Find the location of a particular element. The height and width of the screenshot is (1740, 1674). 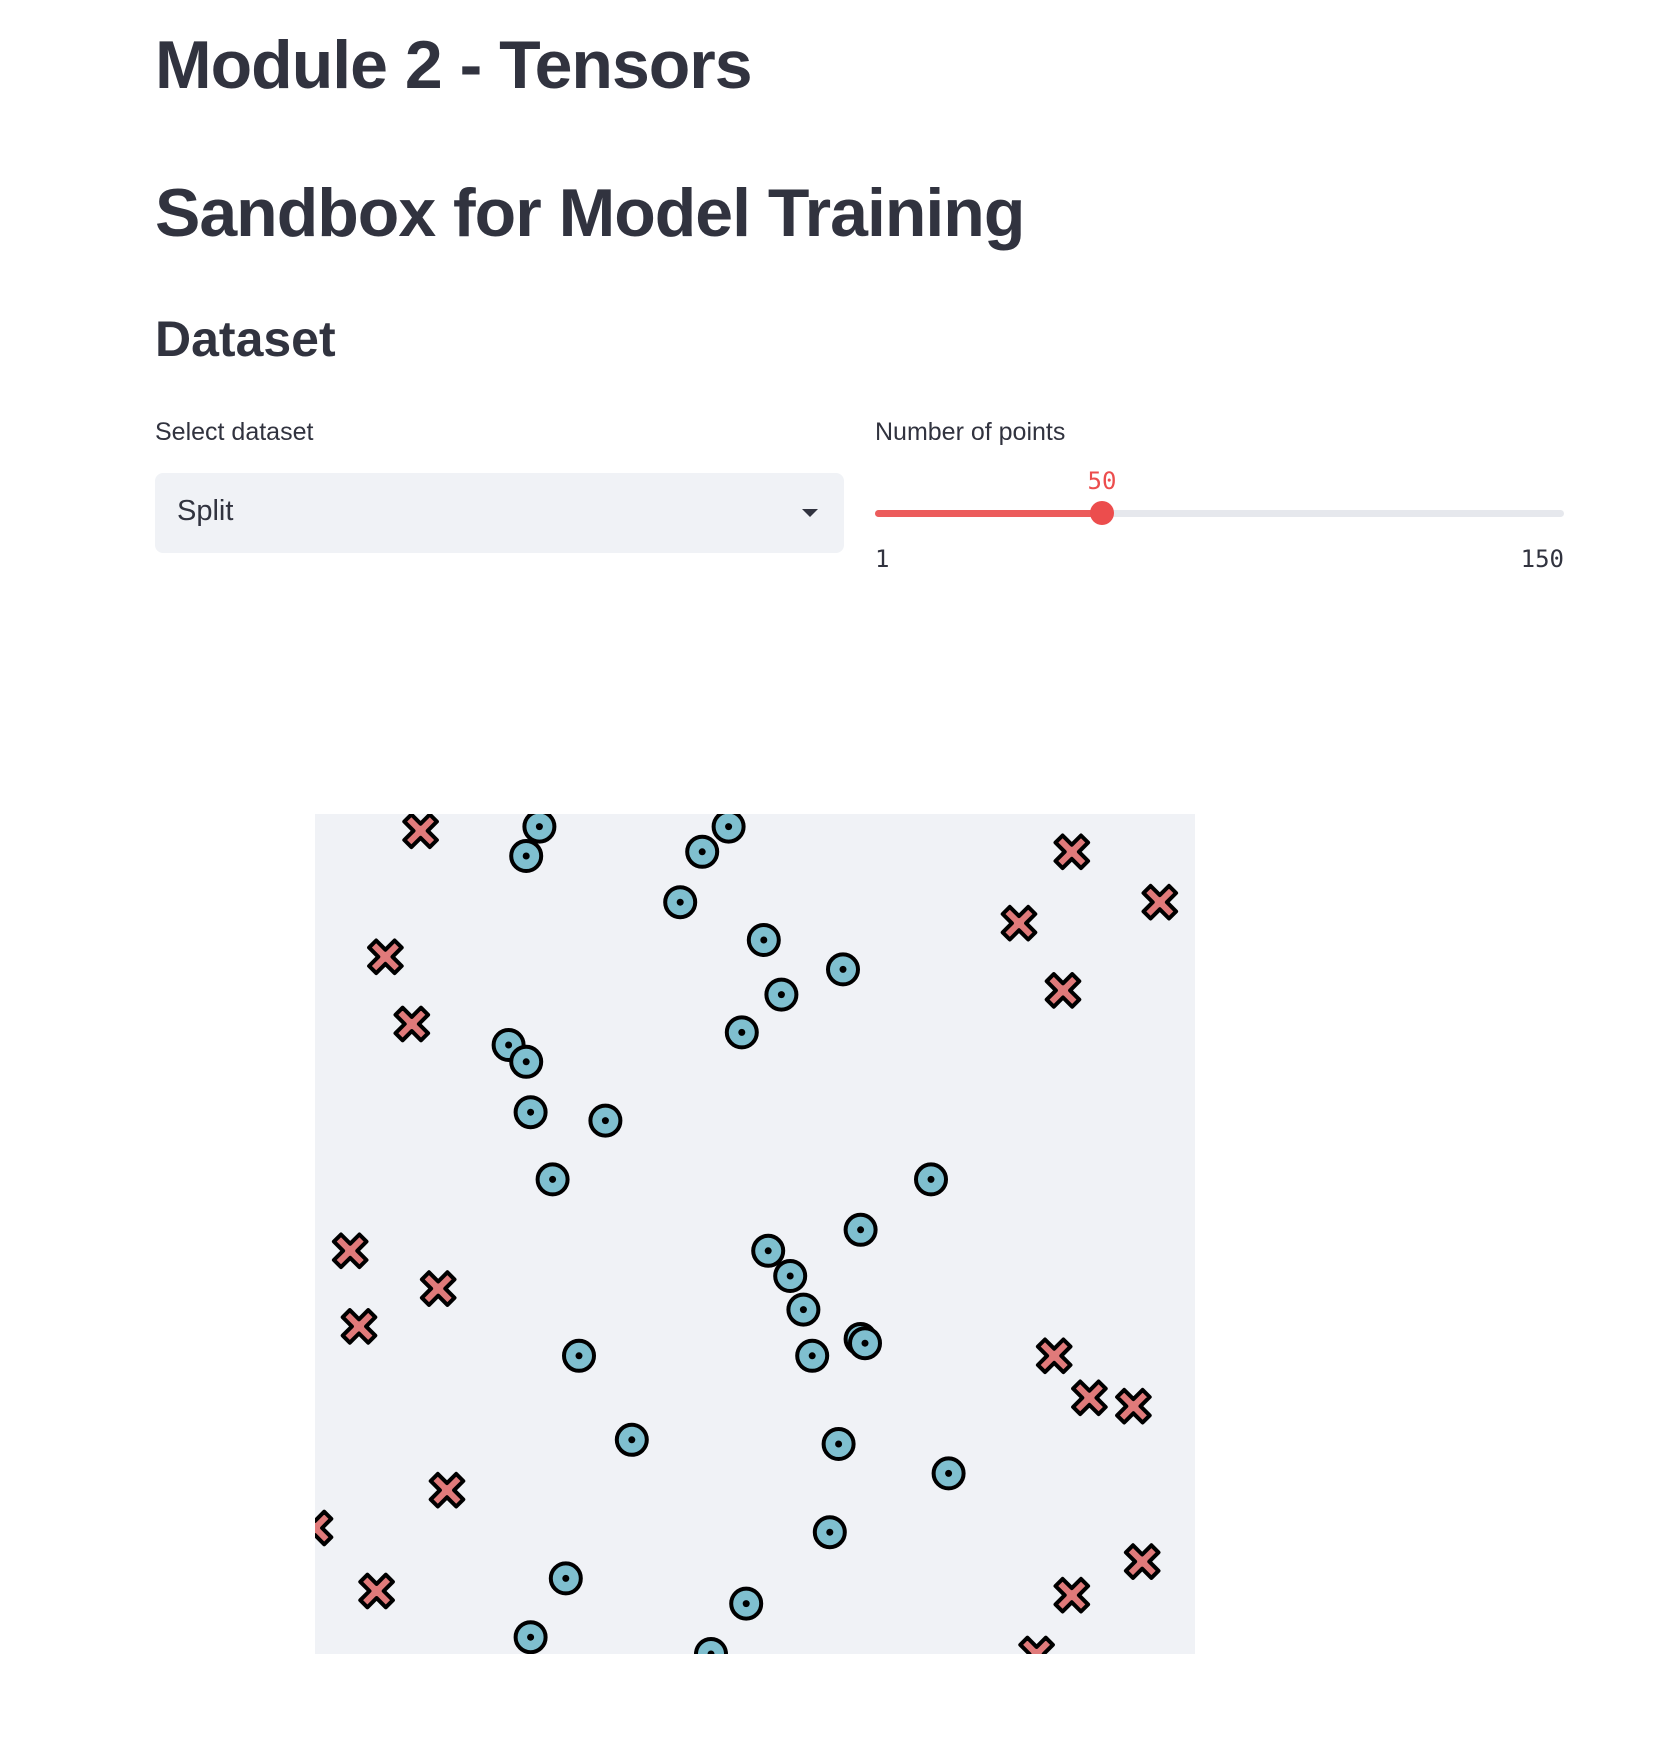

number-of-points-slider: 50 1 150 is located at coordinates (1219, 520).